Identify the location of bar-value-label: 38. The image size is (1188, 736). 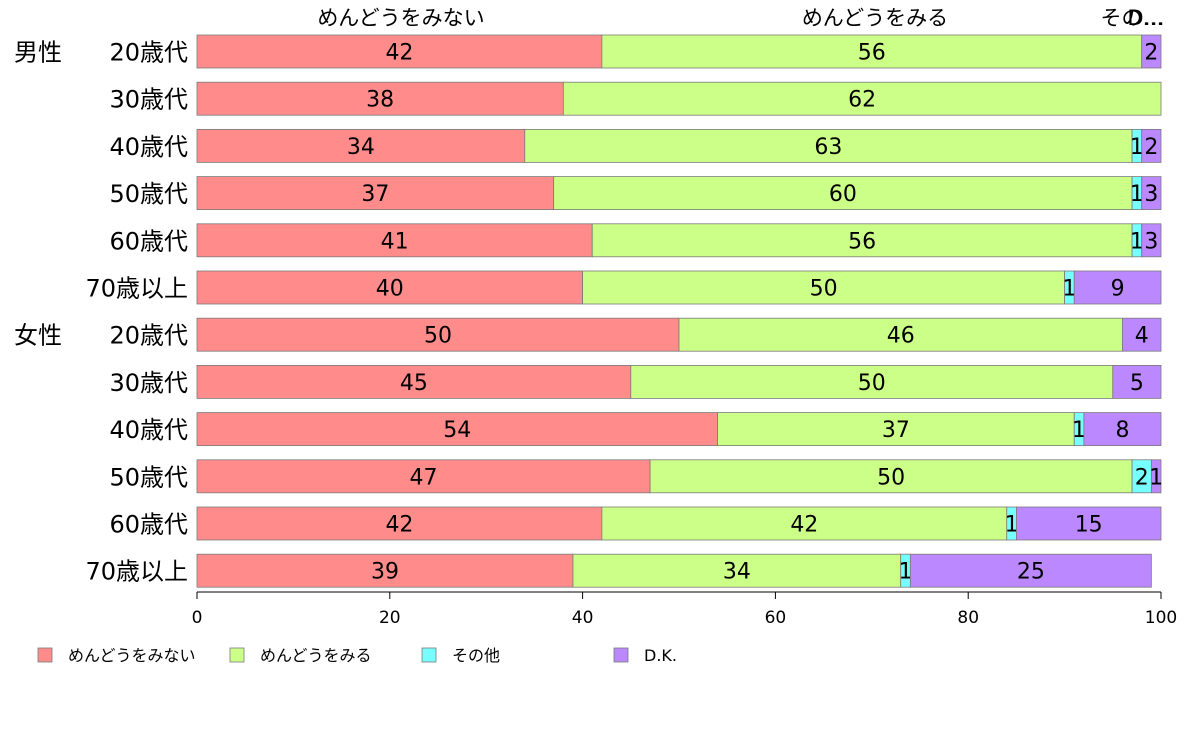
(380, 100).